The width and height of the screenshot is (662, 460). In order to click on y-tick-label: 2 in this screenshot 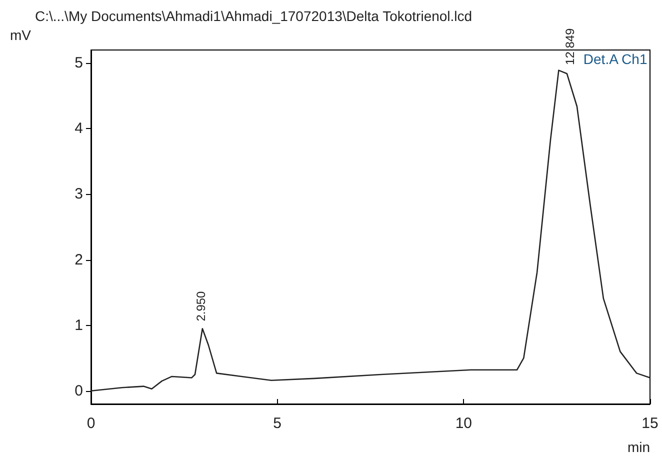, I will do `click(78, 259)`.